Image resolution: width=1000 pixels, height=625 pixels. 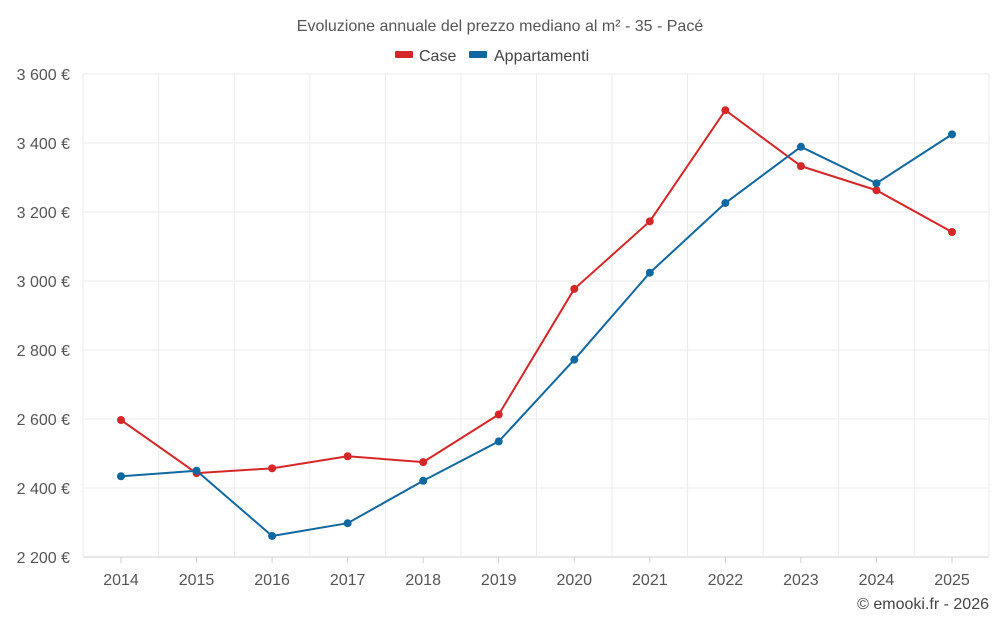 What do you see at coordinates (43, 489) in the screenshot?
I see `y-tick-label: 2 400 €` at bounding box center [43, 489].